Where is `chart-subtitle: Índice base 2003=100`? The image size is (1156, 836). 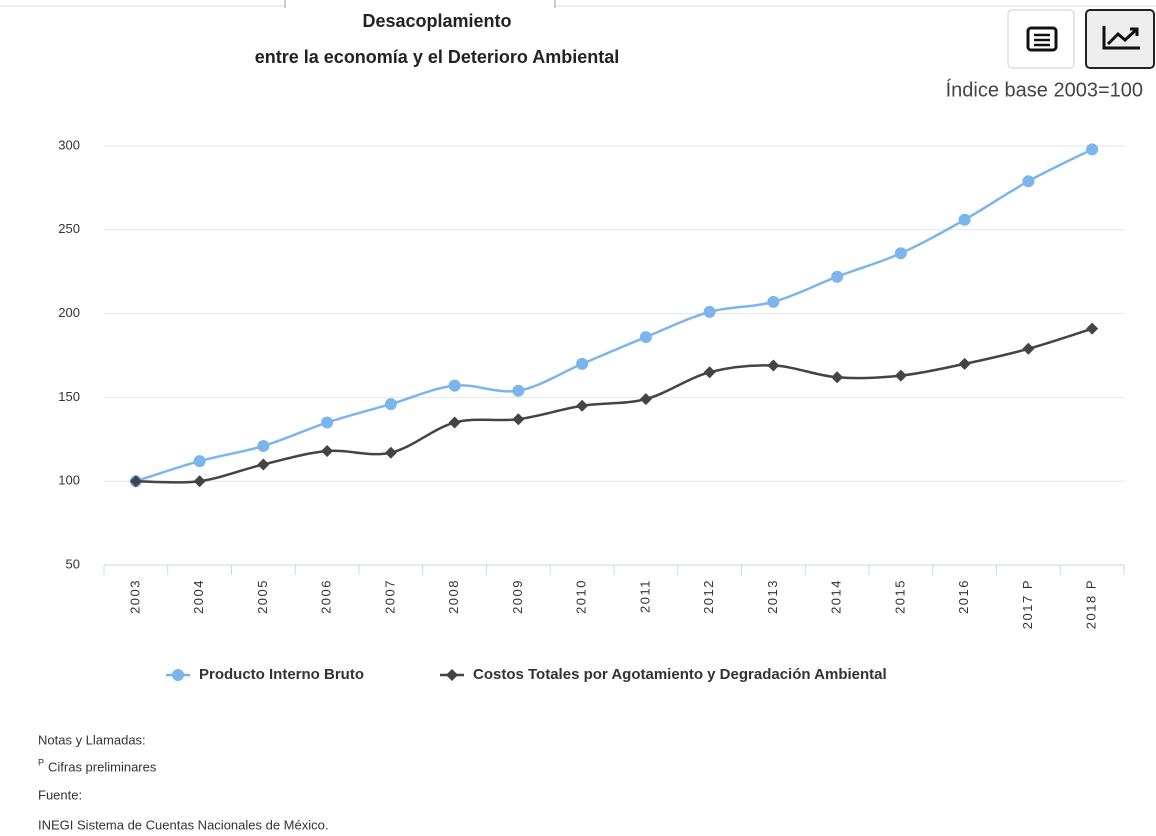 chart-subtitle: Índice base 2003=100 is located at coordinates (1044, 89).